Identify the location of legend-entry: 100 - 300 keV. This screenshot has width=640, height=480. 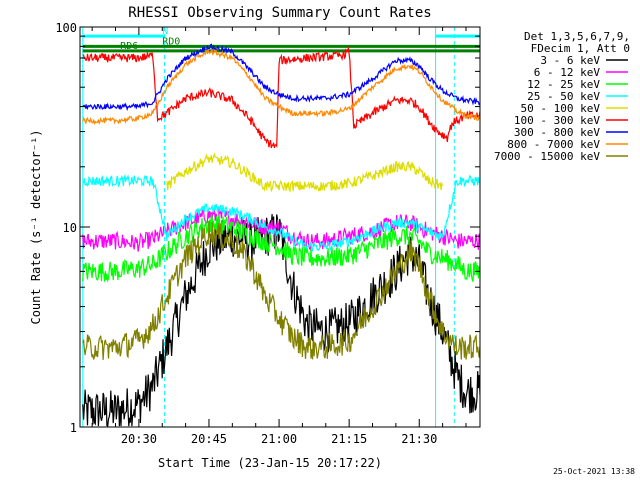
(571, 120).